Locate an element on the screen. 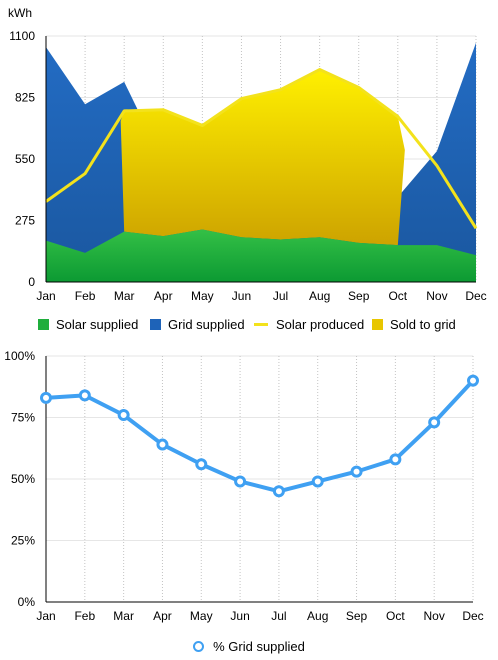 This screenshot has width=498, height=660. legend-swatch-grid-supplied is located at coordinates (155, 324).